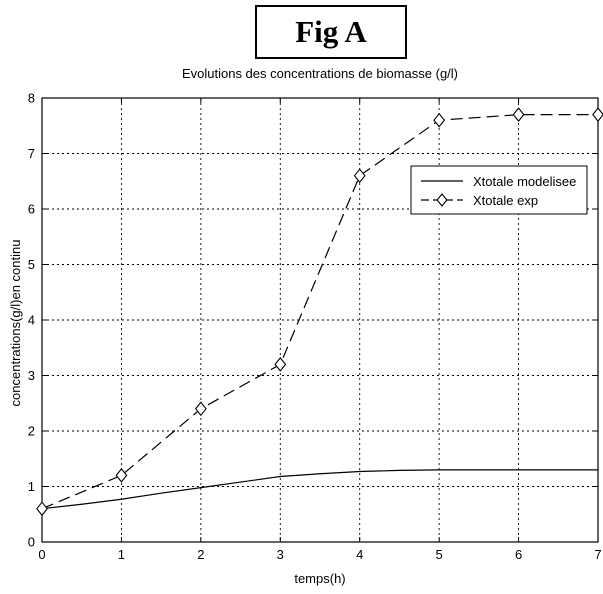 Image resolution: width=603 pixels, height=594 pixels. Describe the element at coordinates (439, 554) in the screenshot. I see `x-tick-label: 5` at that location.